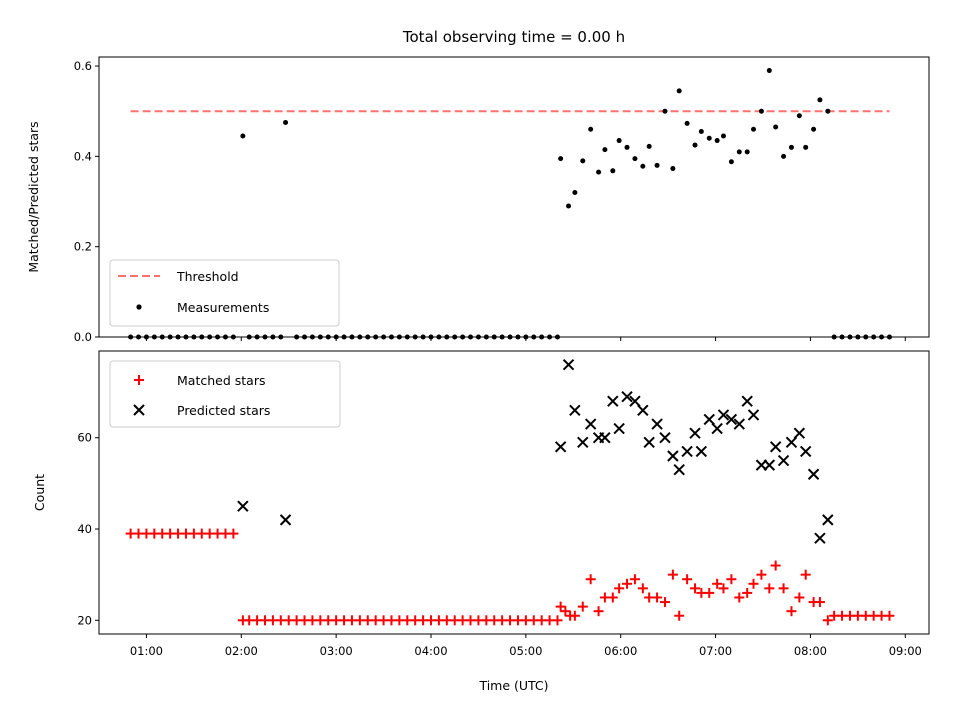 The height and width of the screenshot is (720, 960). I want to click on x-tick-label: 05:00, so click(525, 651).